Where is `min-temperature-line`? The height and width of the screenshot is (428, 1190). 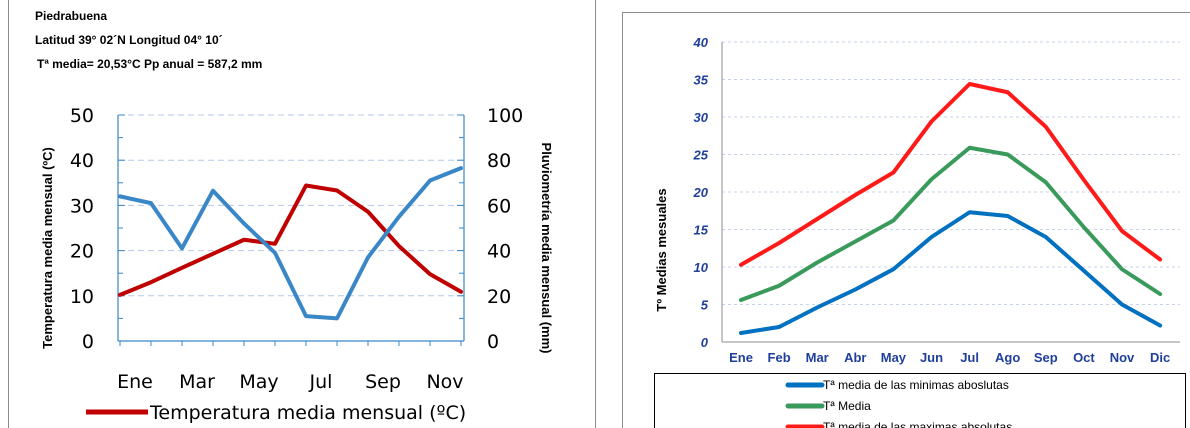 min-temperature-line is located at coordinates (951, 272).